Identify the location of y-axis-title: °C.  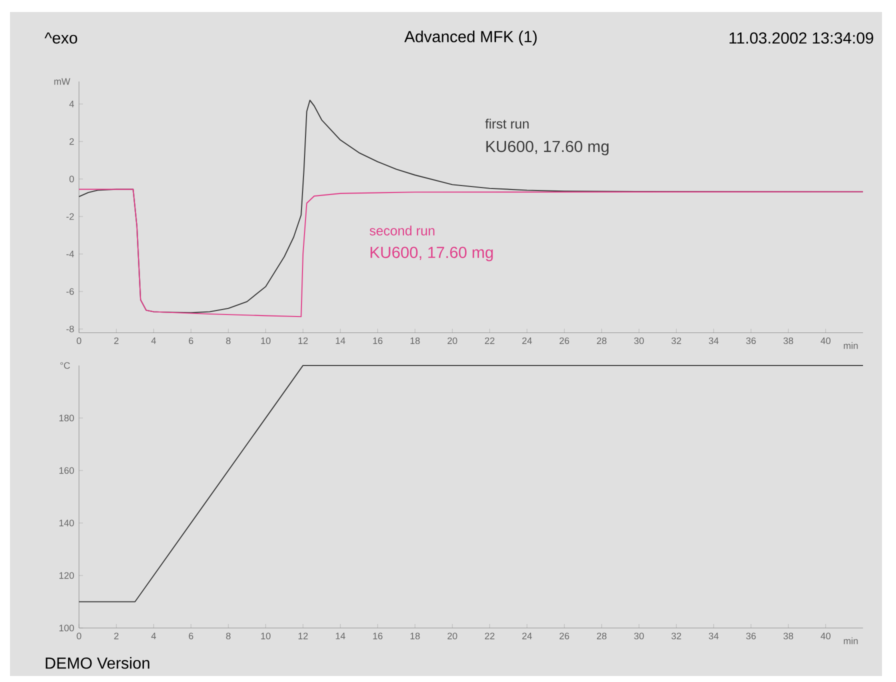
(65, 365).